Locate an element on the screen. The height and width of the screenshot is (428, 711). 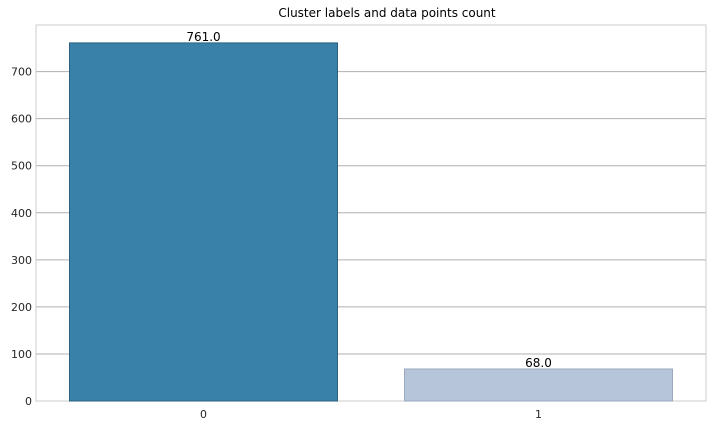
y-tick-label: 500 is located at coordinates (21, 166).